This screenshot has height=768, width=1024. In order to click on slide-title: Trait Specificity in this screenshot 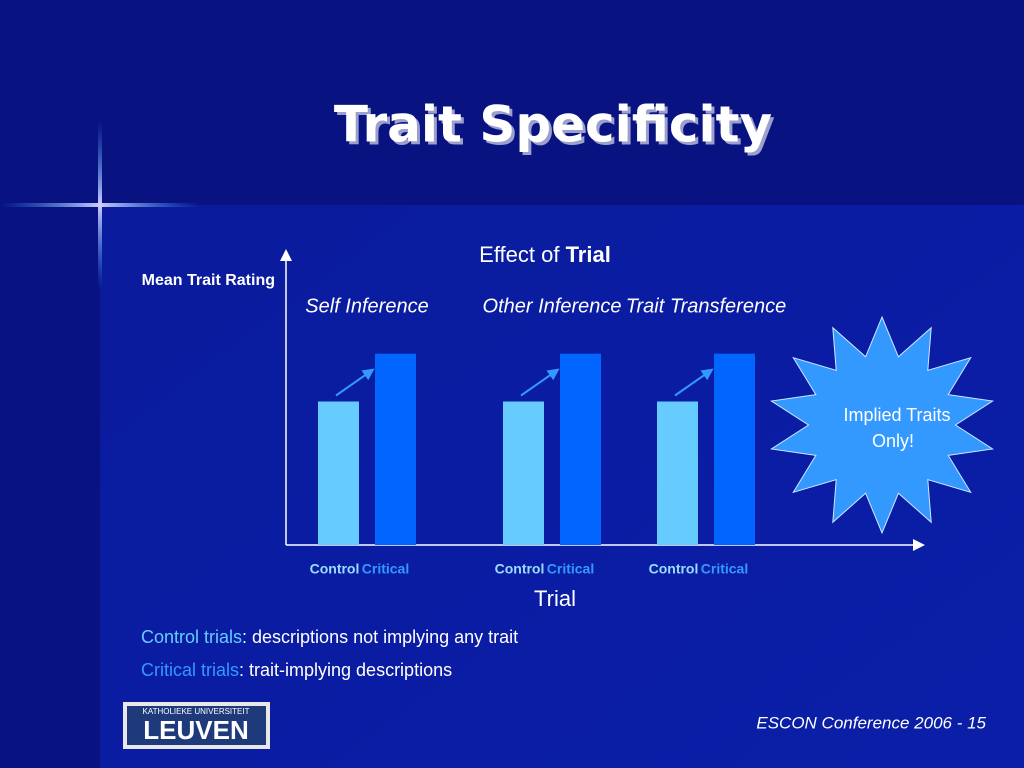, I will do `click(553, 125)`.